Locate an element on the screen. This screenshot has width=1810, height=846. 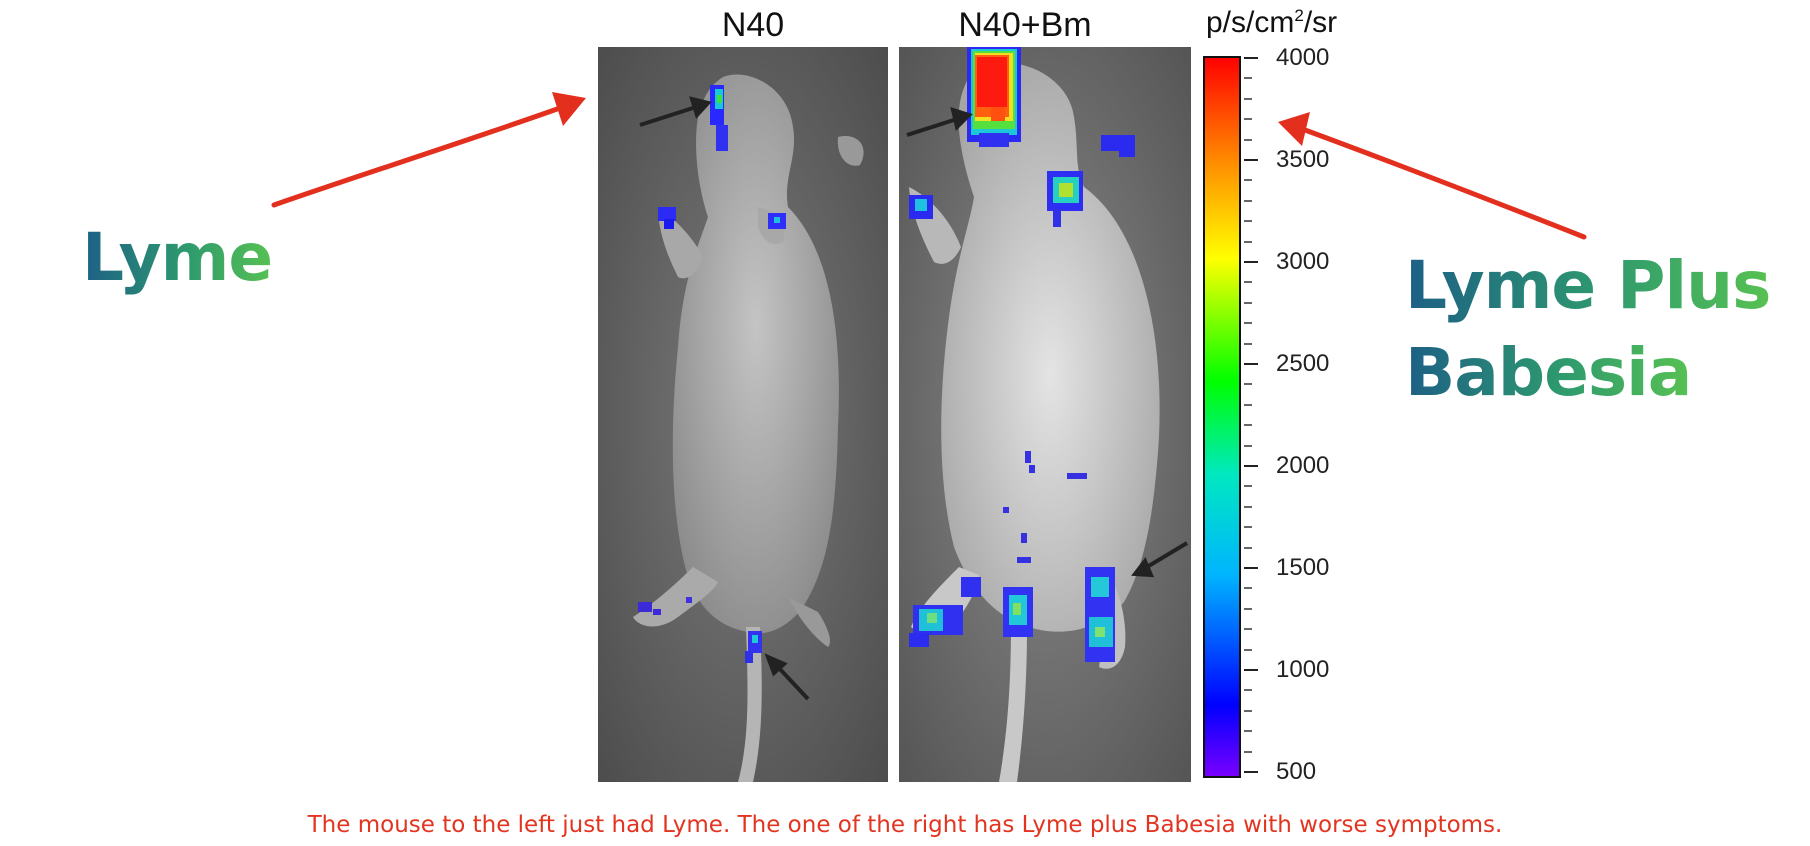
signal-spot-scattered is located at coordinates (1045, 507).